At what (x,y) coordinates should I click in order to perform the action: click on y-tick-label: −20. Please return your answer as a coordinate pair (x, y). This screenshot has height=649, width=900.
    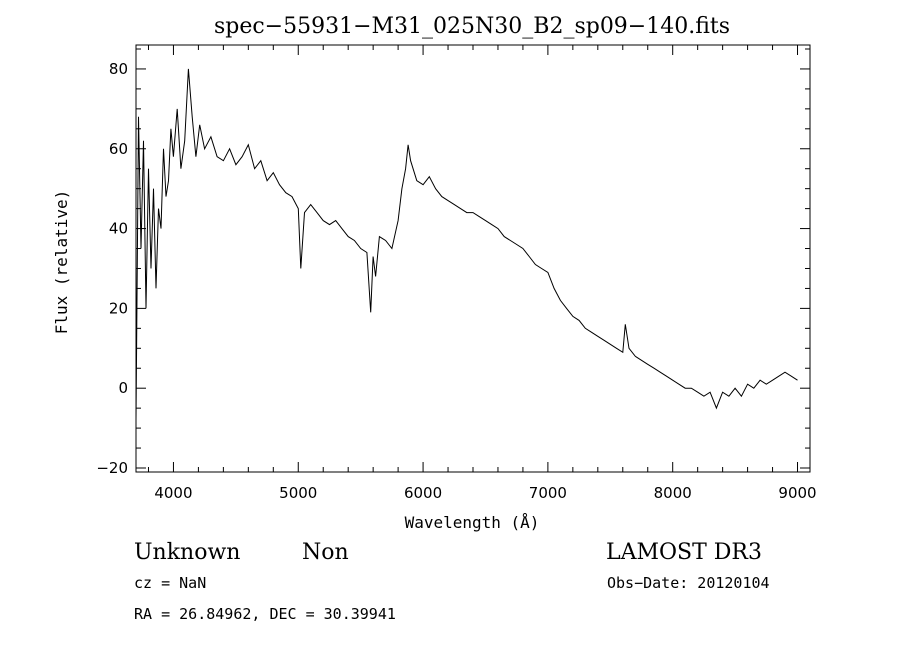
    Looking at the image, I should click on (112, 468).